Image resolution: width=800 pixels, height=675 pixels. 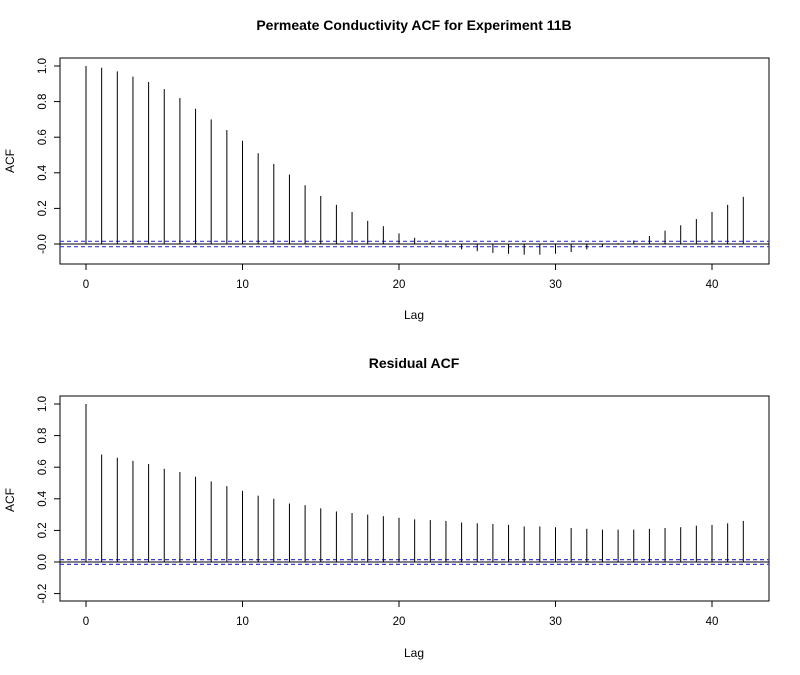 What do you see at coordinates (43, 244) in the screenshot?
I see `y-tick-label: -0.0` at bounding box center [43, 244].